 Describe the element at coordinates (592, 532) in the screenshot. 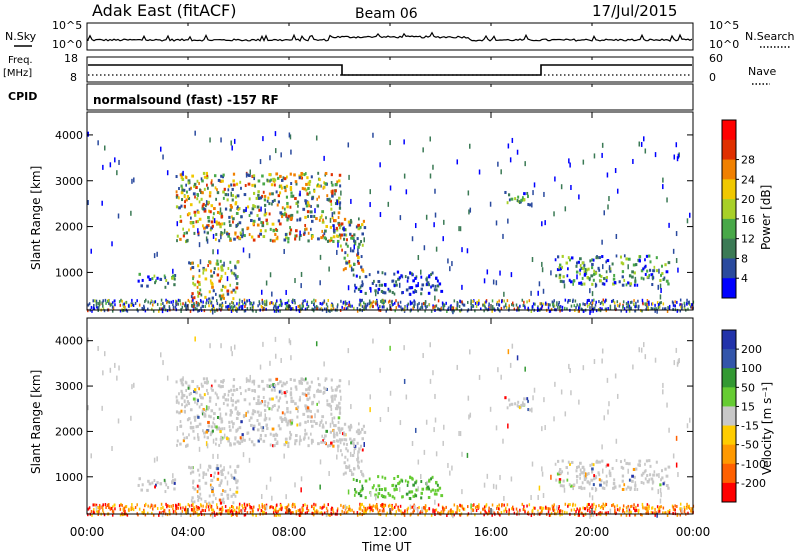

I see `x-tick-label: 20:00` at that location.